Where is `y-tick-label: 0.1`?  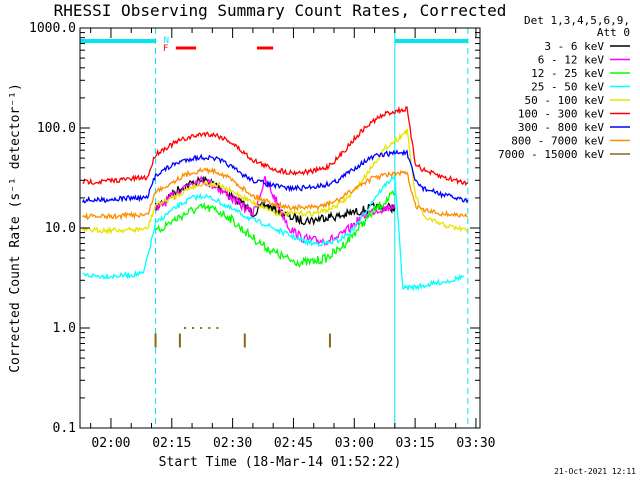 y-tick-label: 0.1 is located at coordinates (64, 428).